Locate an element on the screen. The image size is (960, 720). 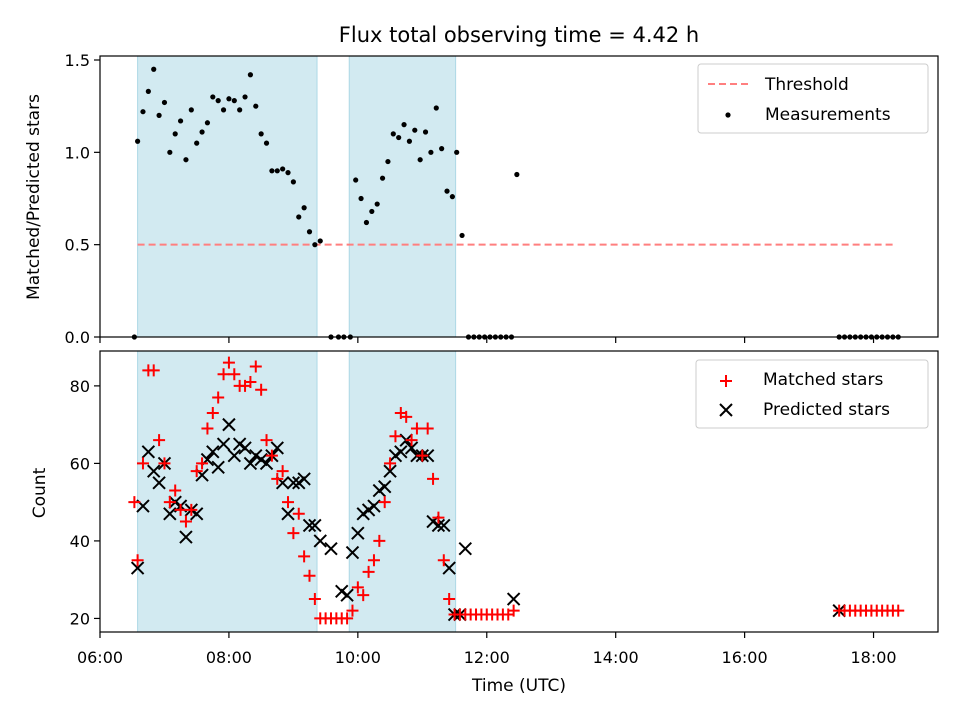
x-tick-label: 18:00 is located at coordinates (873, 657).